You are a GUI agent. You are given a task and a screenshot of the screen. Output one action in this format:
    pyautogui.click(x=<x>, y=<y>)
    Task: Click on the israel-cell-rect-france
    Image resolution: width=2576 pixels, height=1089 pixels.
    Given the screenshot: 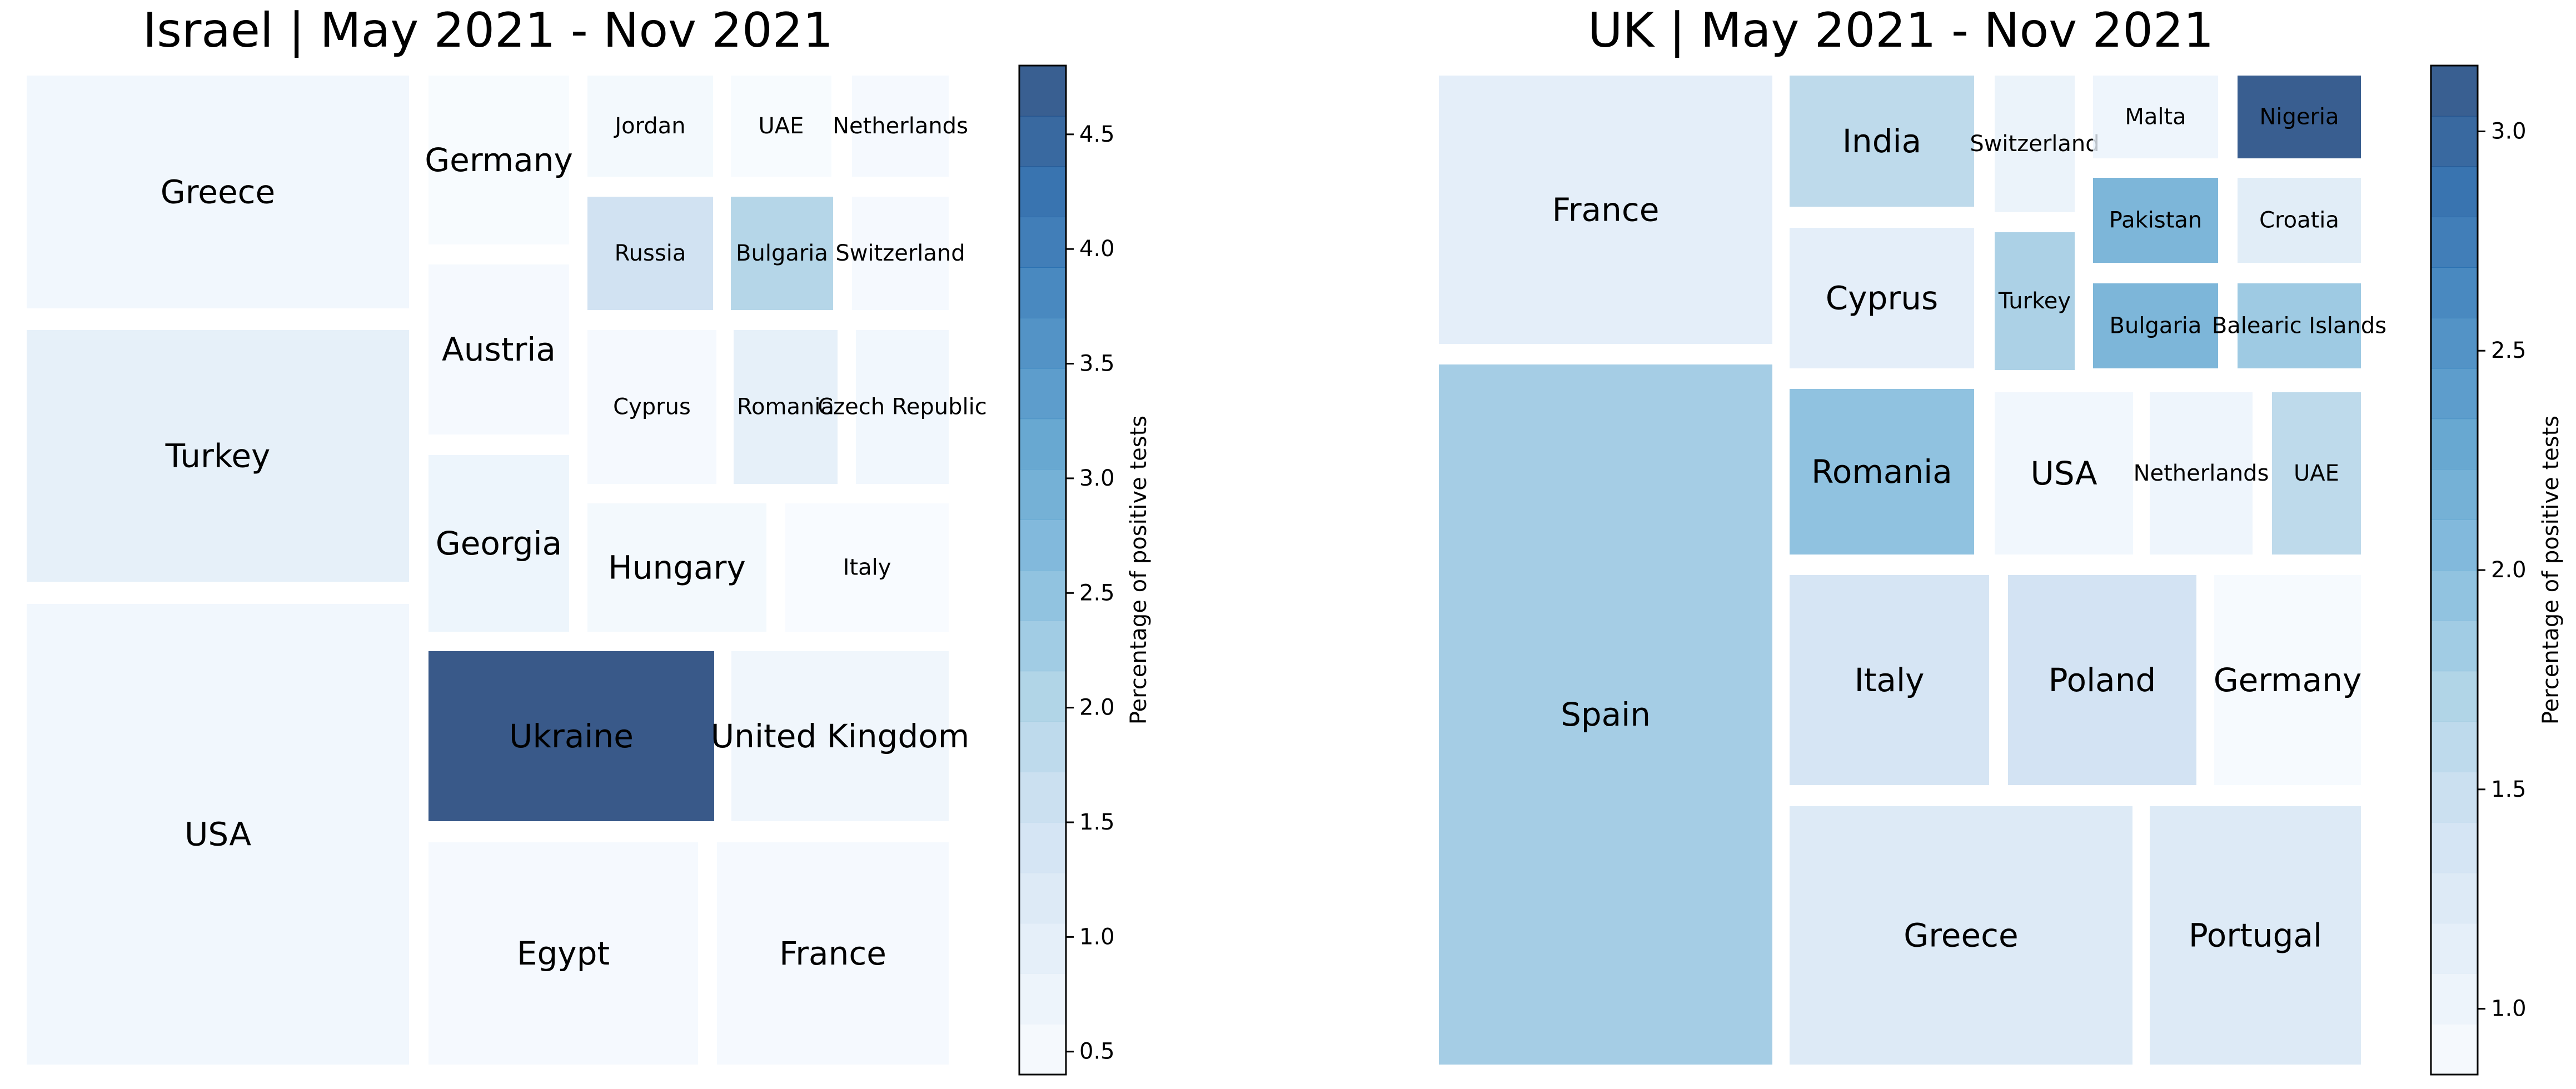 What is the action you would take?
    pyautogui.click(x=833, y=953)
    